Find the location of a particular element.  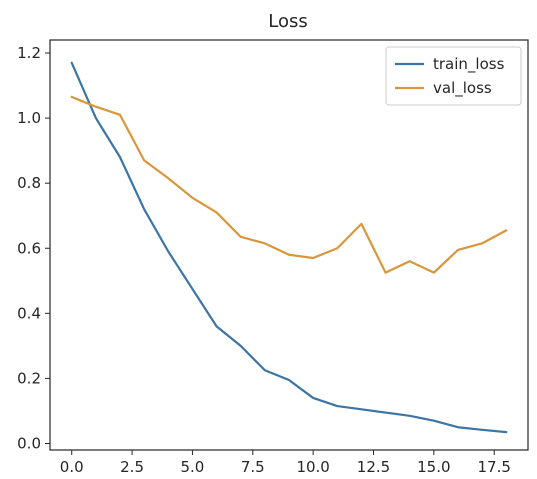

x-tick-label: 15.0 is located at coordinates (433, 467).